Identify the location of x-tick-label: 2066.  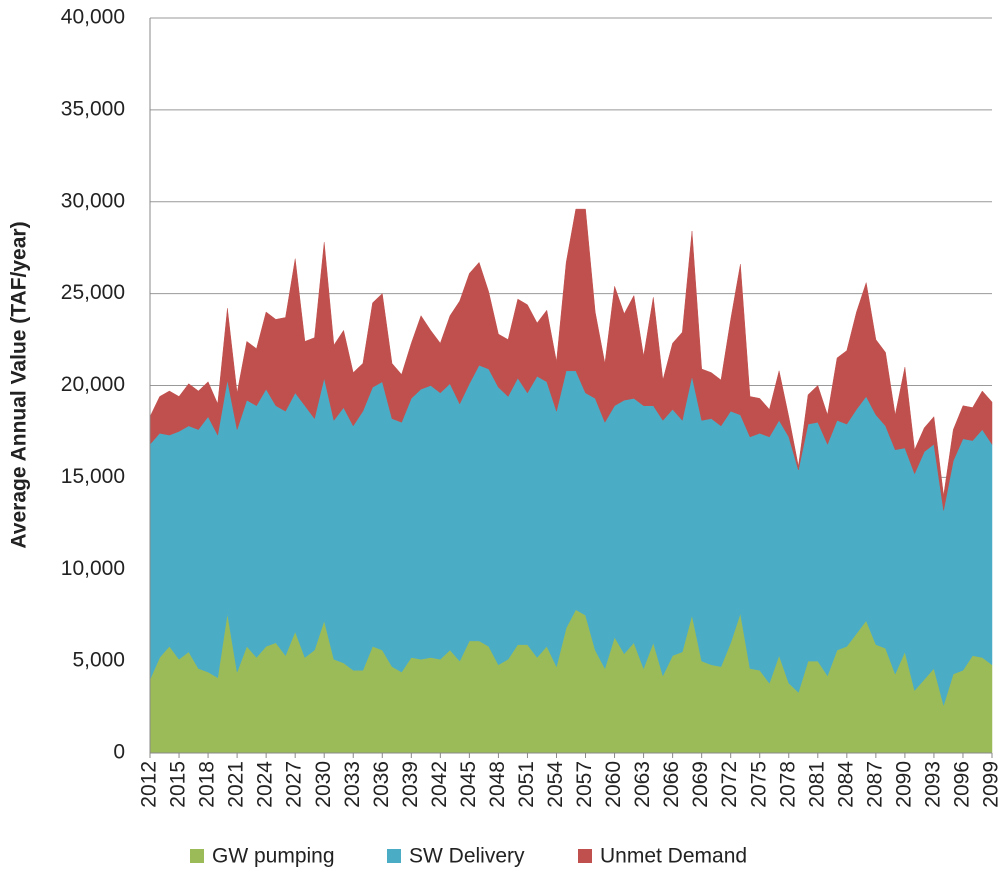
(671, 784).